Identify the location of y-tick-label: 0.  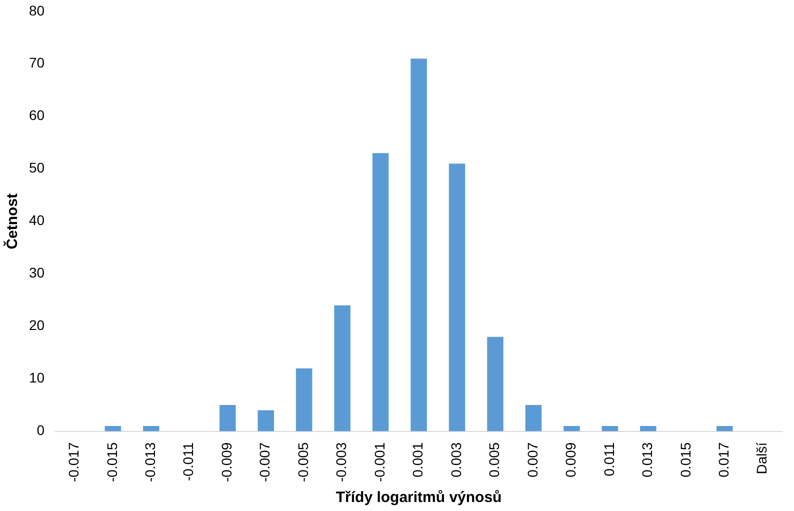
(40, 430).